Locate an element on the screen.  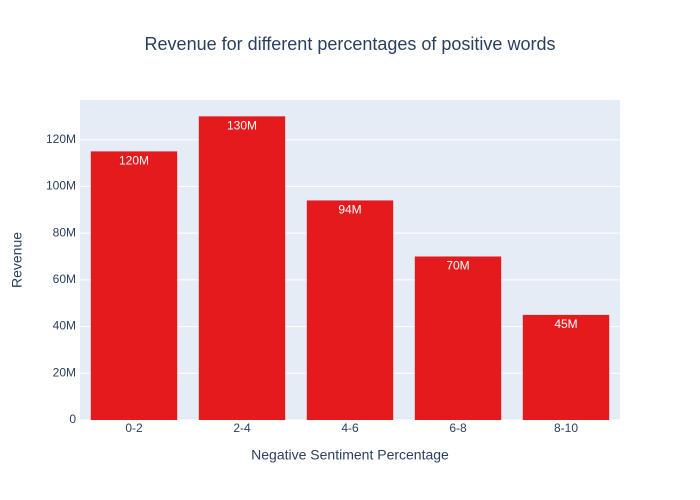
y-tick-label: 100M is located at coordinates (61, 186).